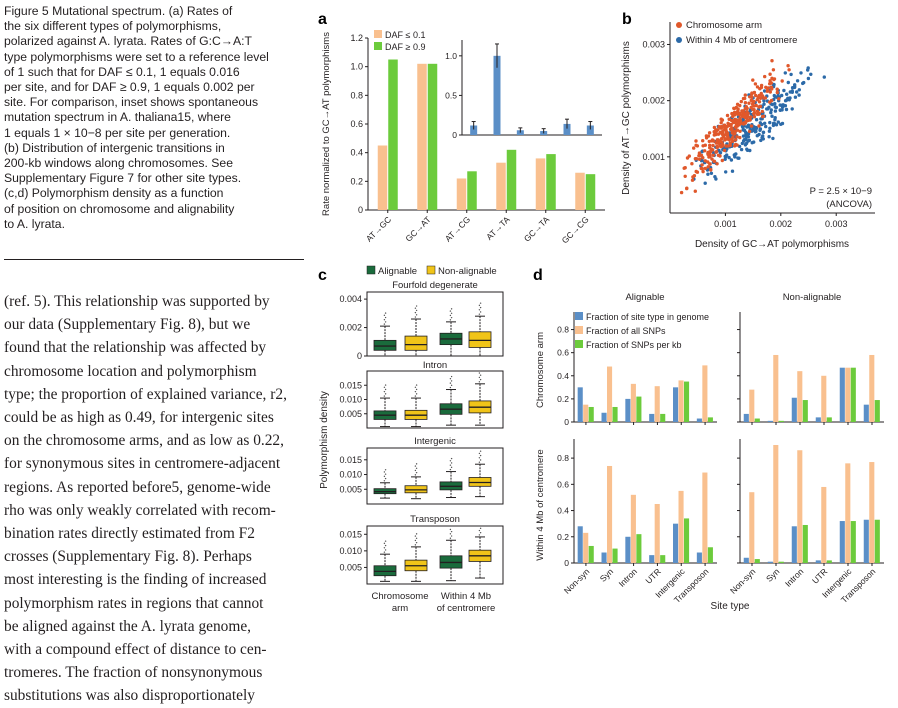  What do you see at coordinates (322, 19) in the screenshot?
I see `panel-label-a: a` at bounding box center [322, 19].